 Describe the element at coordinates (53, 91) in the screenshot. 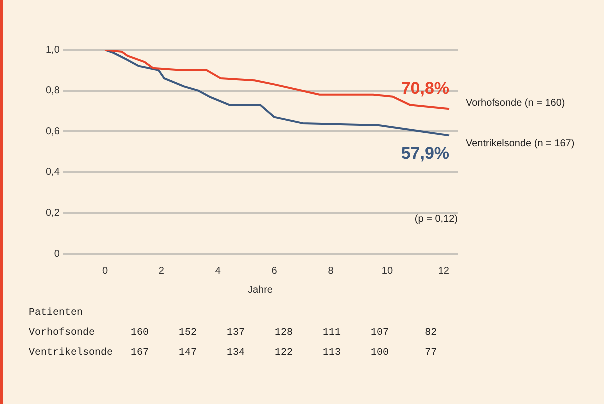

I see `y-tick-label: 0,8` at that location.